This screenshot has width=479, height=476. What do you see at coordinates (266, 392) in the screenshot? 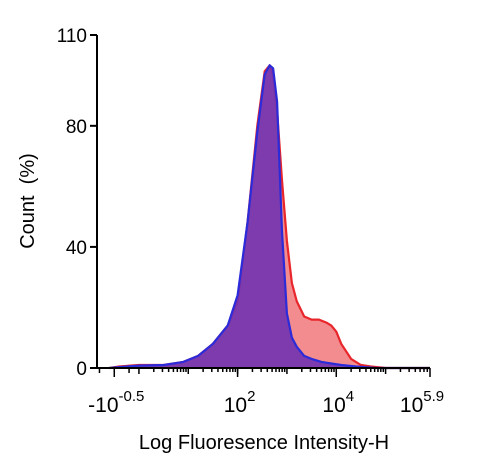
I see `x-axis-ticks: -10-0.5 10² 10⁴ 105.9` at bounding box center [266, 392].